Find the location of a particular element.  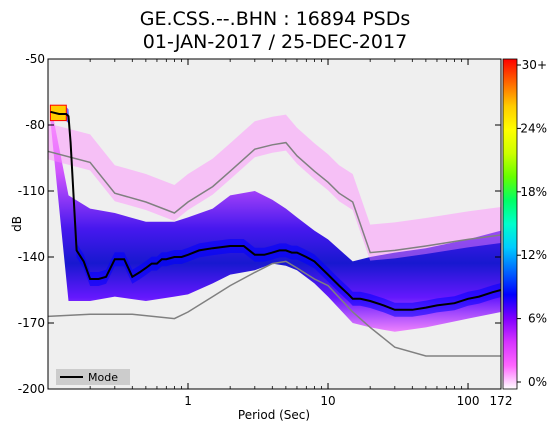

colorbar-tick-label: 0% is located at coordinates (537, 382).